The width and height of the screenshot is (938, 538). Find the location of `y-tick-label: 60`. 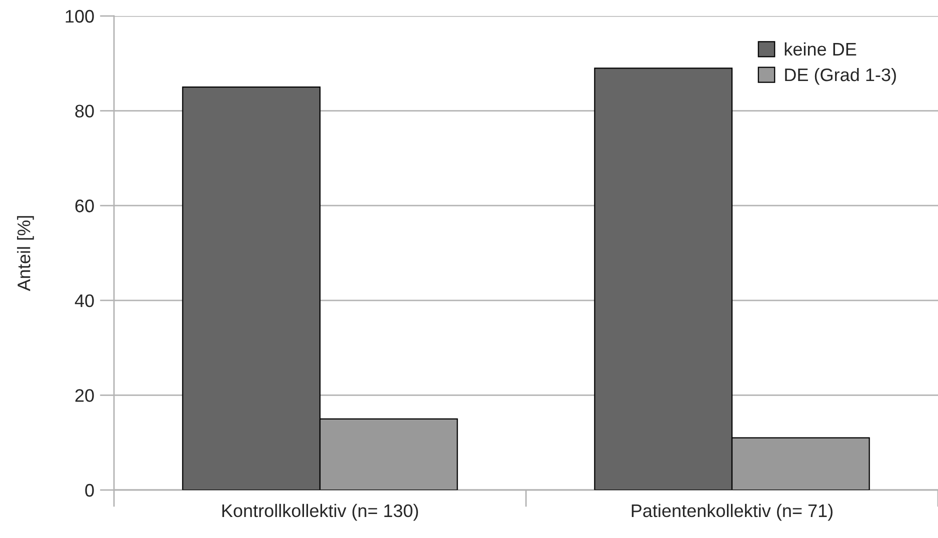

y-tick-label: 60 is located at coordinates (84, 206).